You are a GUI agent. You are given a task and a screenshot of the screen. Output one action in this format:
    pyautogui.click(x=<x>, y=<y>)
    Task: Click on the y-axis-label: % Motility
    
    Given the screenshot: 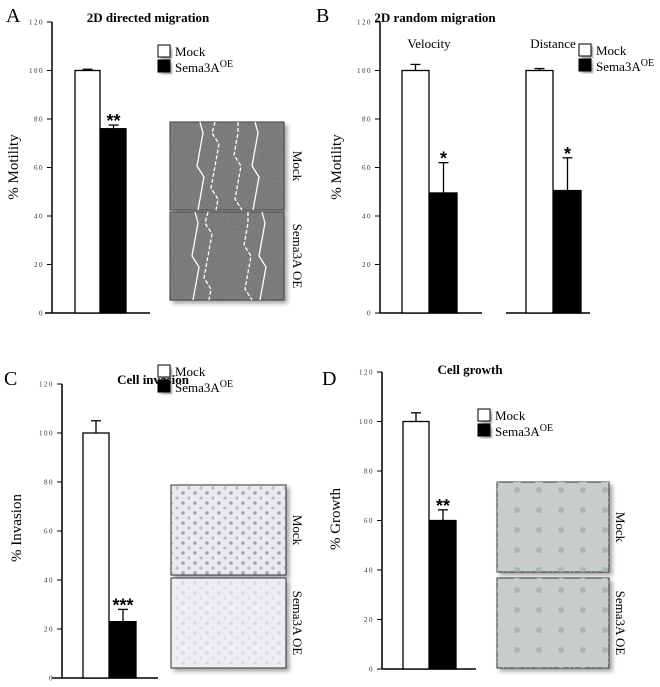 What is the action you would take?
    pyautogui.click(x=337, y=167)
    